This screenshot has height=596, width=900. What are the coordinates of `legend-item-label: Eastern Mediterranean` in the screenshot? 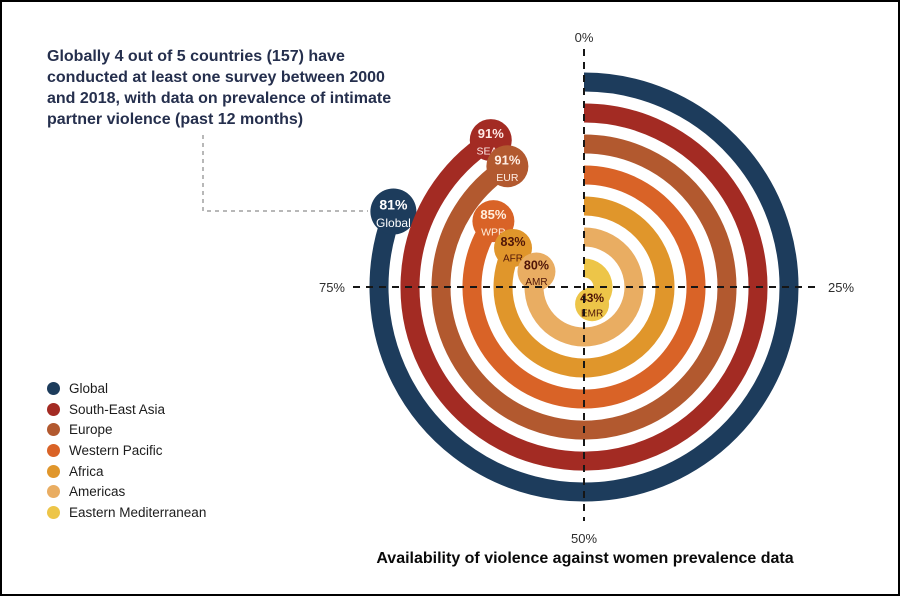 It's located at (138, 512).